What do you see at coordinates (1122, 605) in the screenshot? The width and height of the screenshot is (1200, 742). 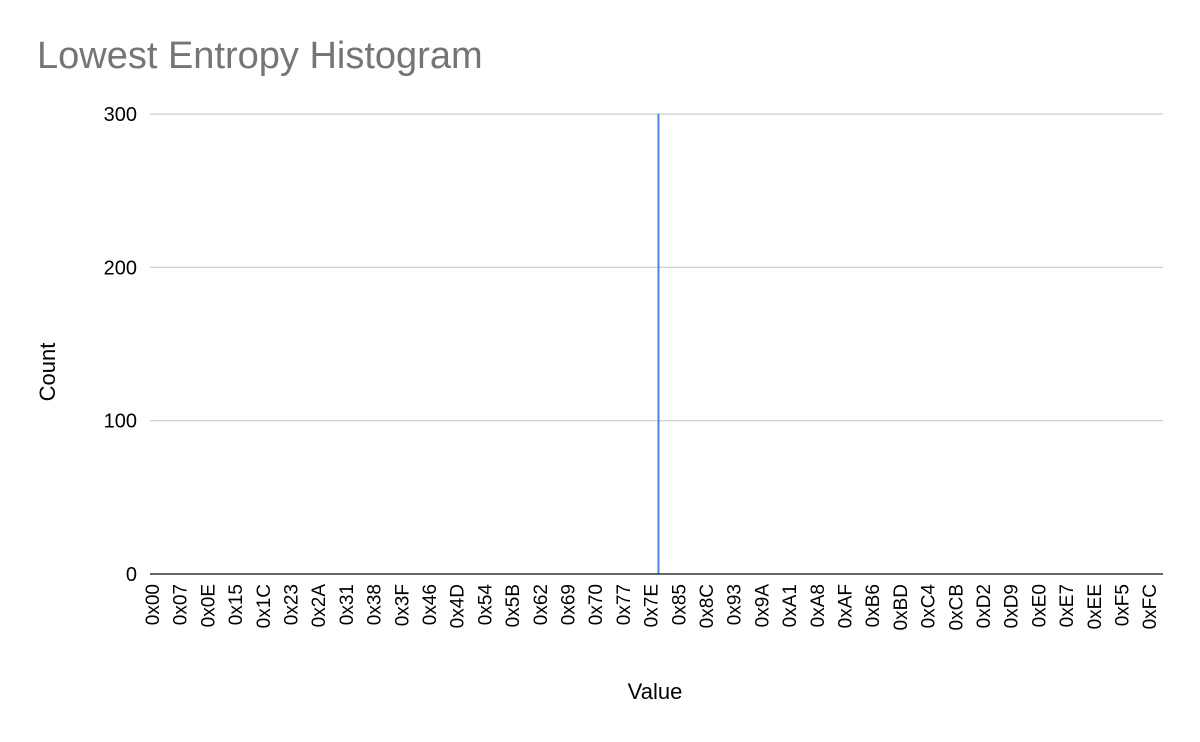 I see `x-tick-label: 0xF5` at bounding box center [1122, 605].